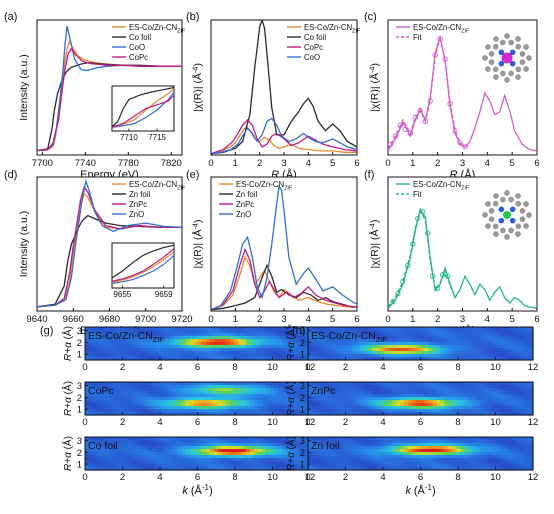 This screenshot has height=514, width=554. What do you see at coordinates (284, 279) in the screenshot?
I see `series-line-znpc` at bounding box center [284, 279].